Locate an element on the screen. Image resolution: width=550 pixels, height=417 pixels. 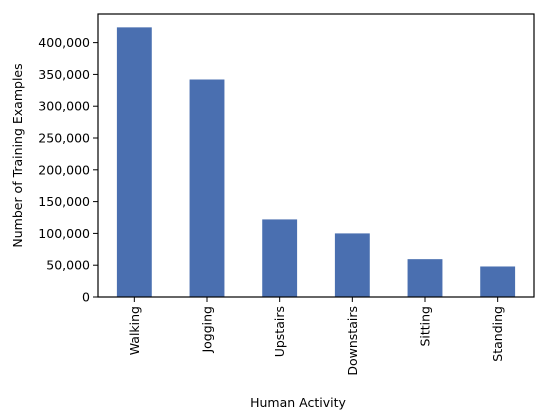
y-axis-title: Number of Training Examples is located at coordinates (17, 155).